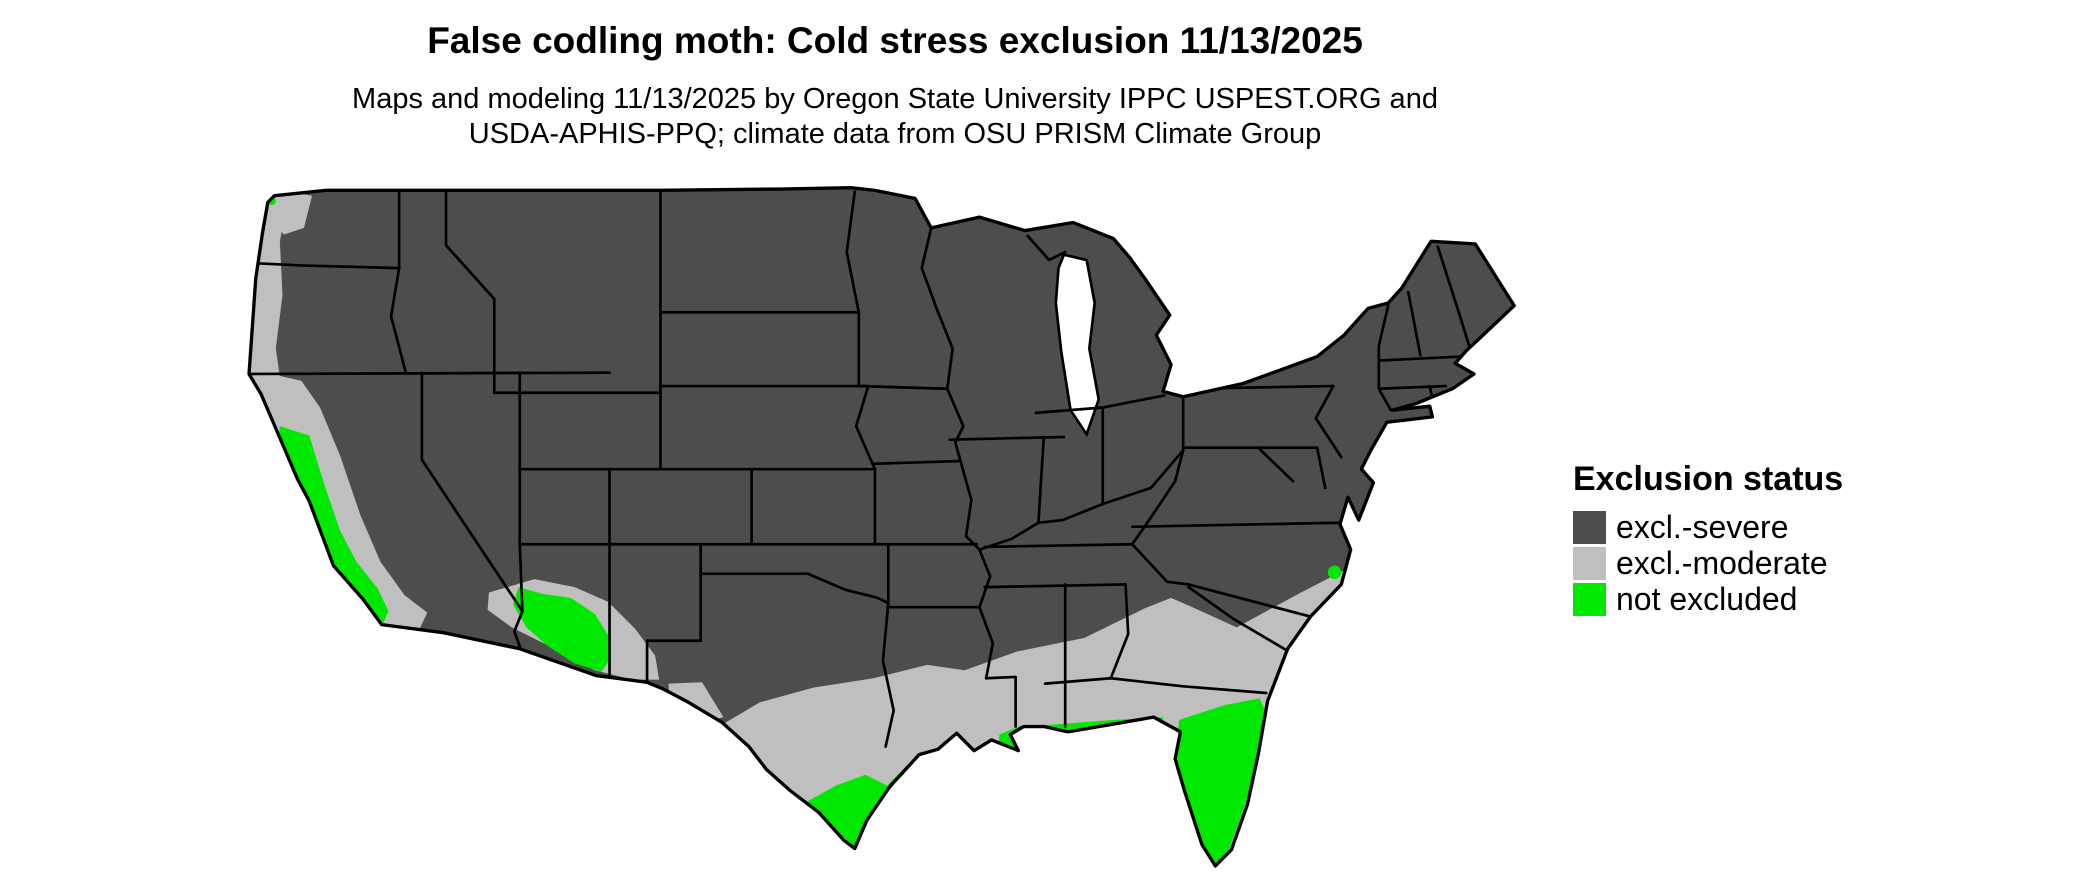 The height and width of the screenshot is (892, 2100). What do you see at coordinates (562, 629) in the screenshot?
I see `green-southern-arizona` at bounding box center [562, 629].